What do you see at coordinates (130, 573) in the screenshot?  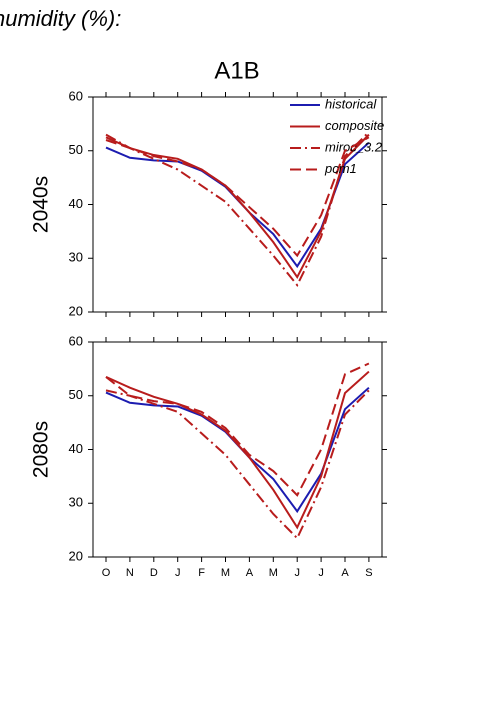 I see `x-tick-label: N` at bounding box center [130, 573].